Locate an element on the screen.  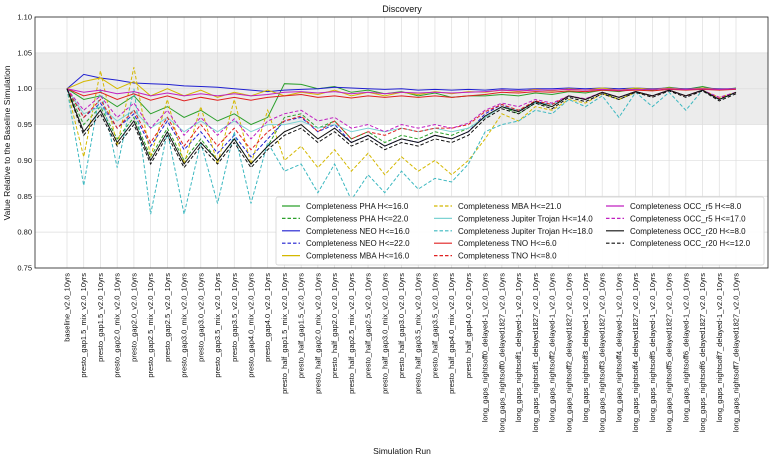
legend-label: Completeness MBA H<=16.0 is located at coordinates (358, 256).